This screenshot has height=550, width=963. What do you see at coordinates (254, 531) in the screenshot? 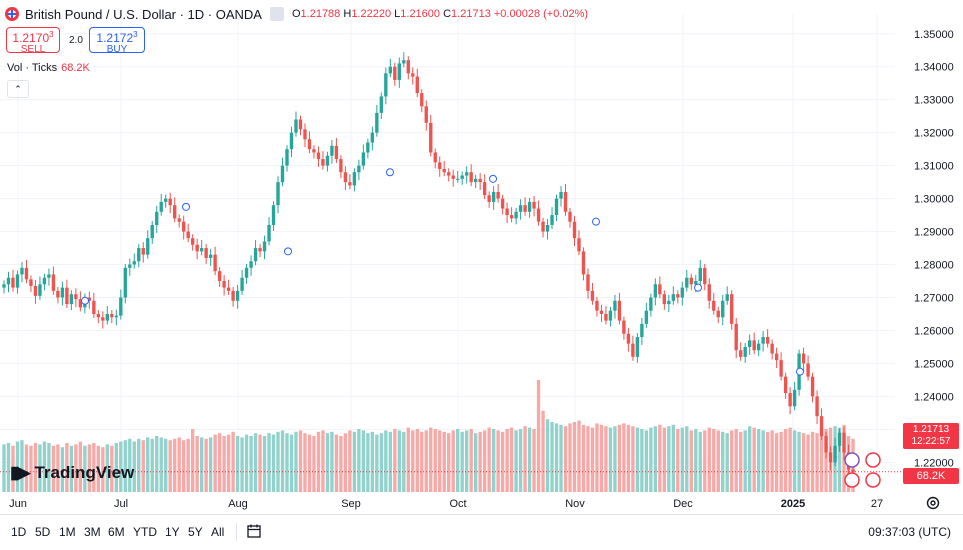
I see `calendar-icon` at bounding box center [254, 531].